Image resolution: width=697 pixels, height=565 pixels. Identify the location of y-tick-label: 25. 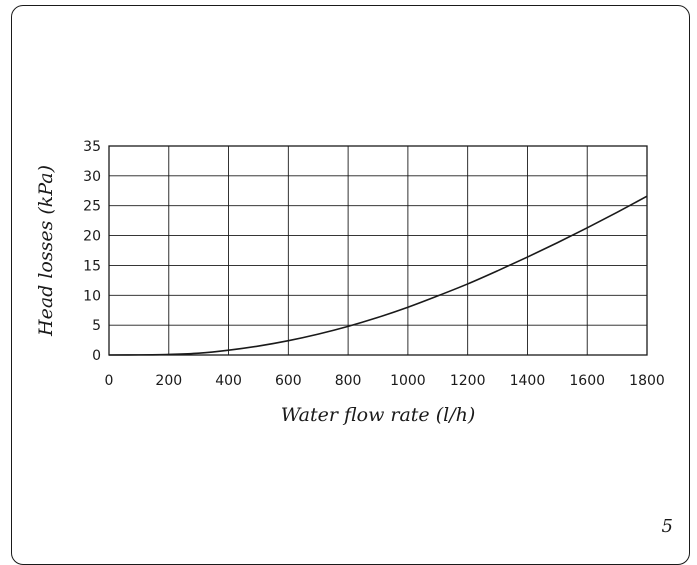
(92, 207).